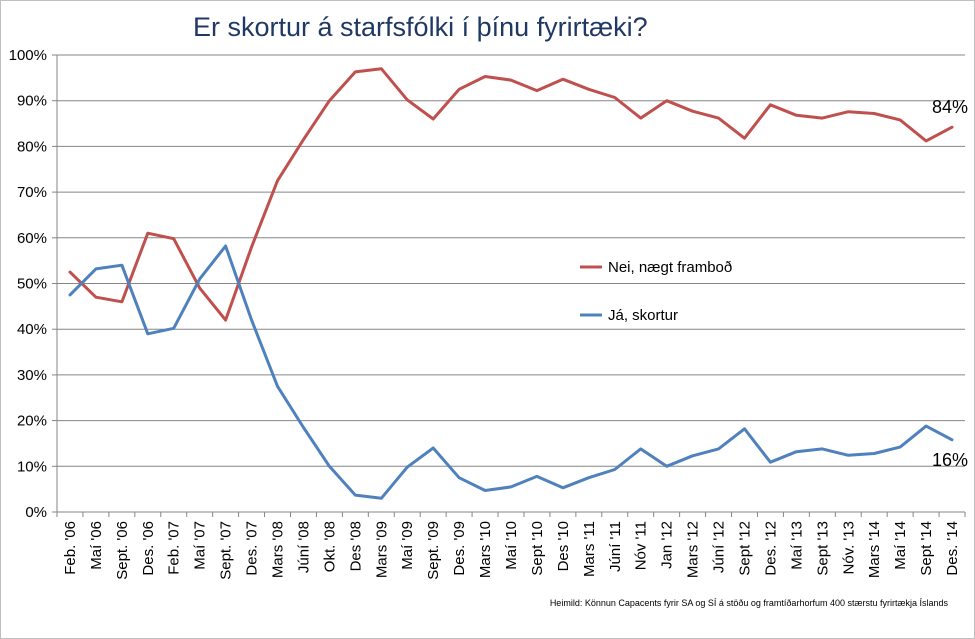 The image size is (975, 639). Describe the element at coordinates (822, 548) in the screenshot. I see `x-tick-label: Sept '13` at that location.